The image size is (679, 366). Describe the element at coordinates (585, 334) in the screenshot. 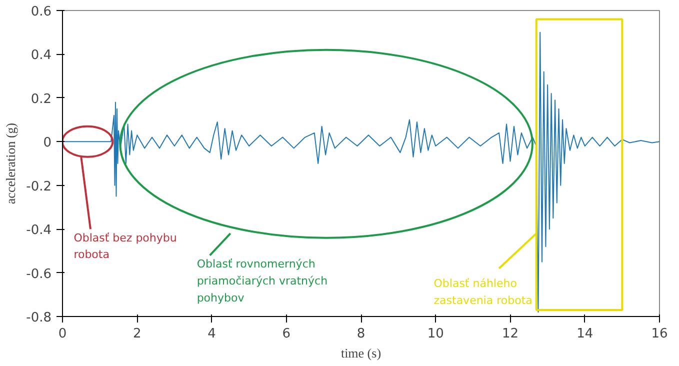

I see `x-tick-label: 14` at that location.